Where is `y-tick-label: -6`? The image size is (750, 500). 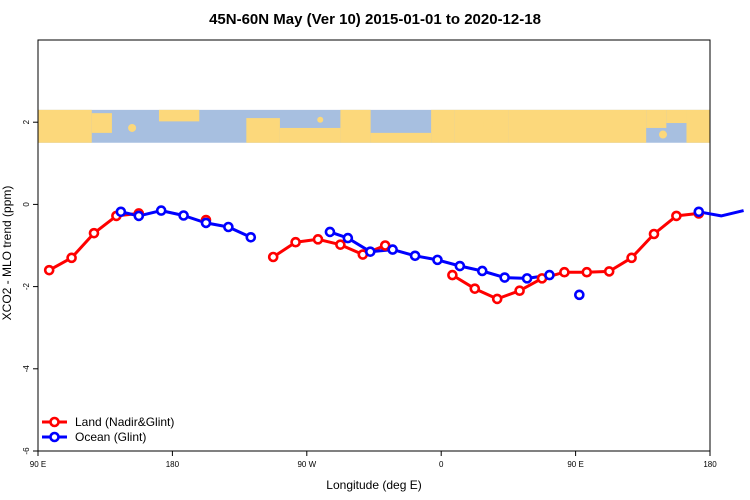 y-tick-label: -6 is located at coordinates (26, 451).